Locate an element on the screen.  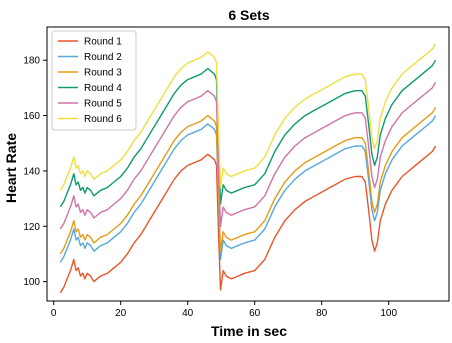
legend-label-round-4: Round 4 is located at coordinates (103, 88).